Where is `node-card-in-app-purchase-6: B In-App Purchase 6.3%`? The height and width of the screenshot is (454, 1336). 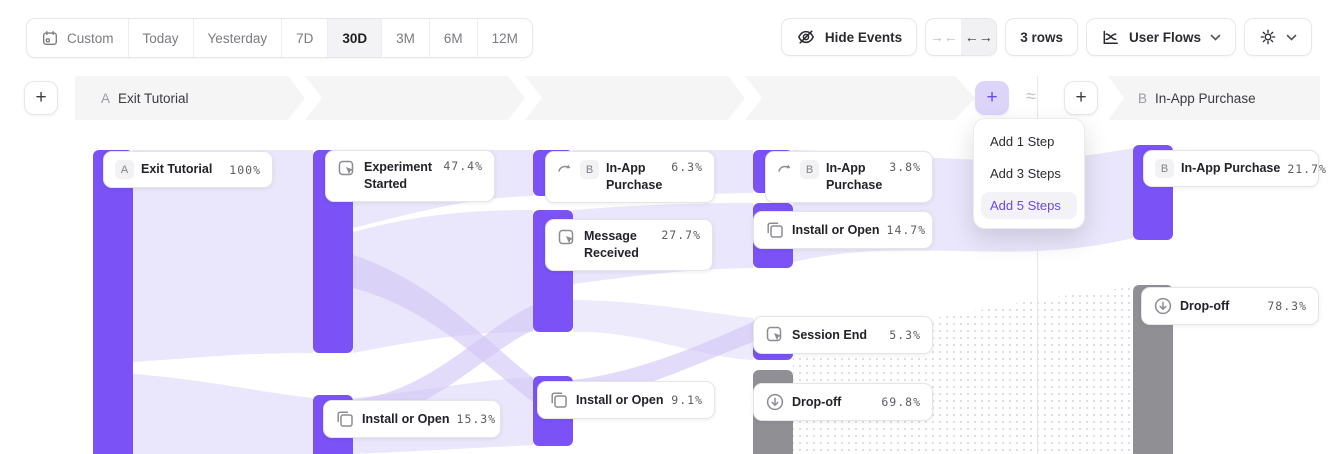 node-card-in-app-purchase-6: B In-App Purchase 6.3% is located at coordinates (630, 177).